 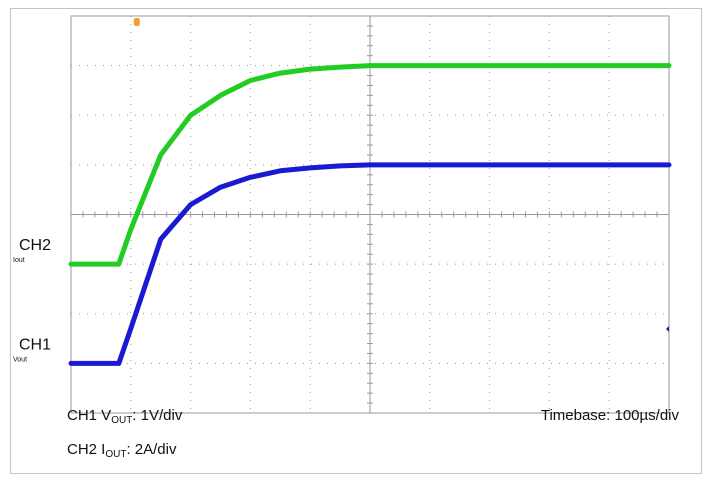 What do you see at coordinates (136, 22) in the screenshot?
I see `trigger-marker-icon` at bounding box center [136, 22].